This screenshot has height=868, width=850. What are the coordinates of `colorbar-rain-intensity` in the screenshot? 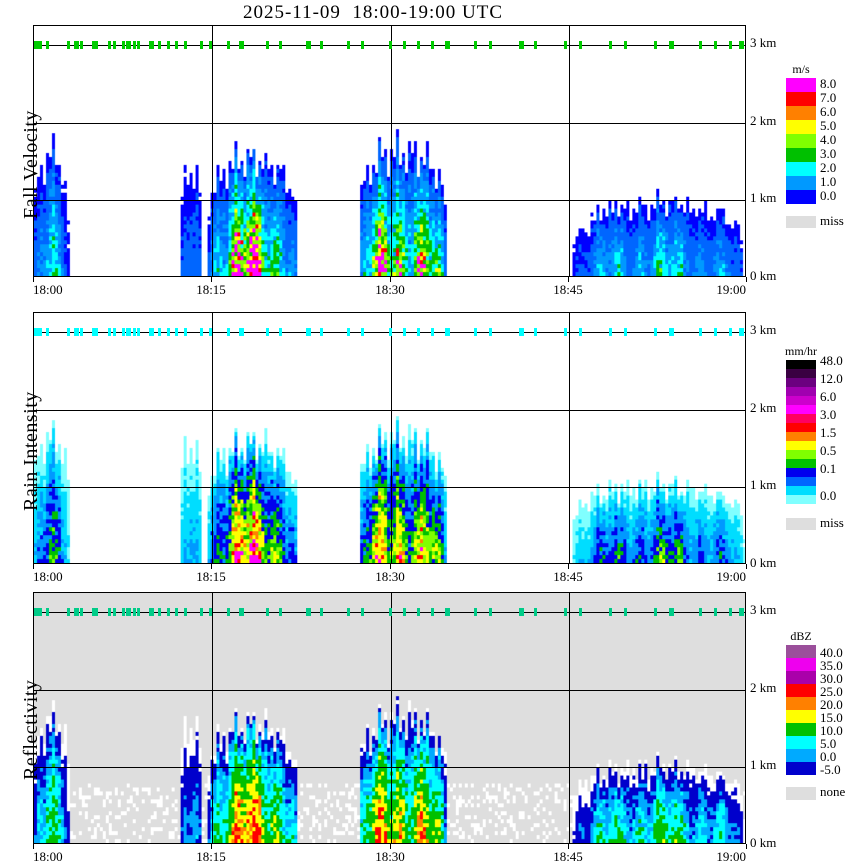 It's located at (801, 432).